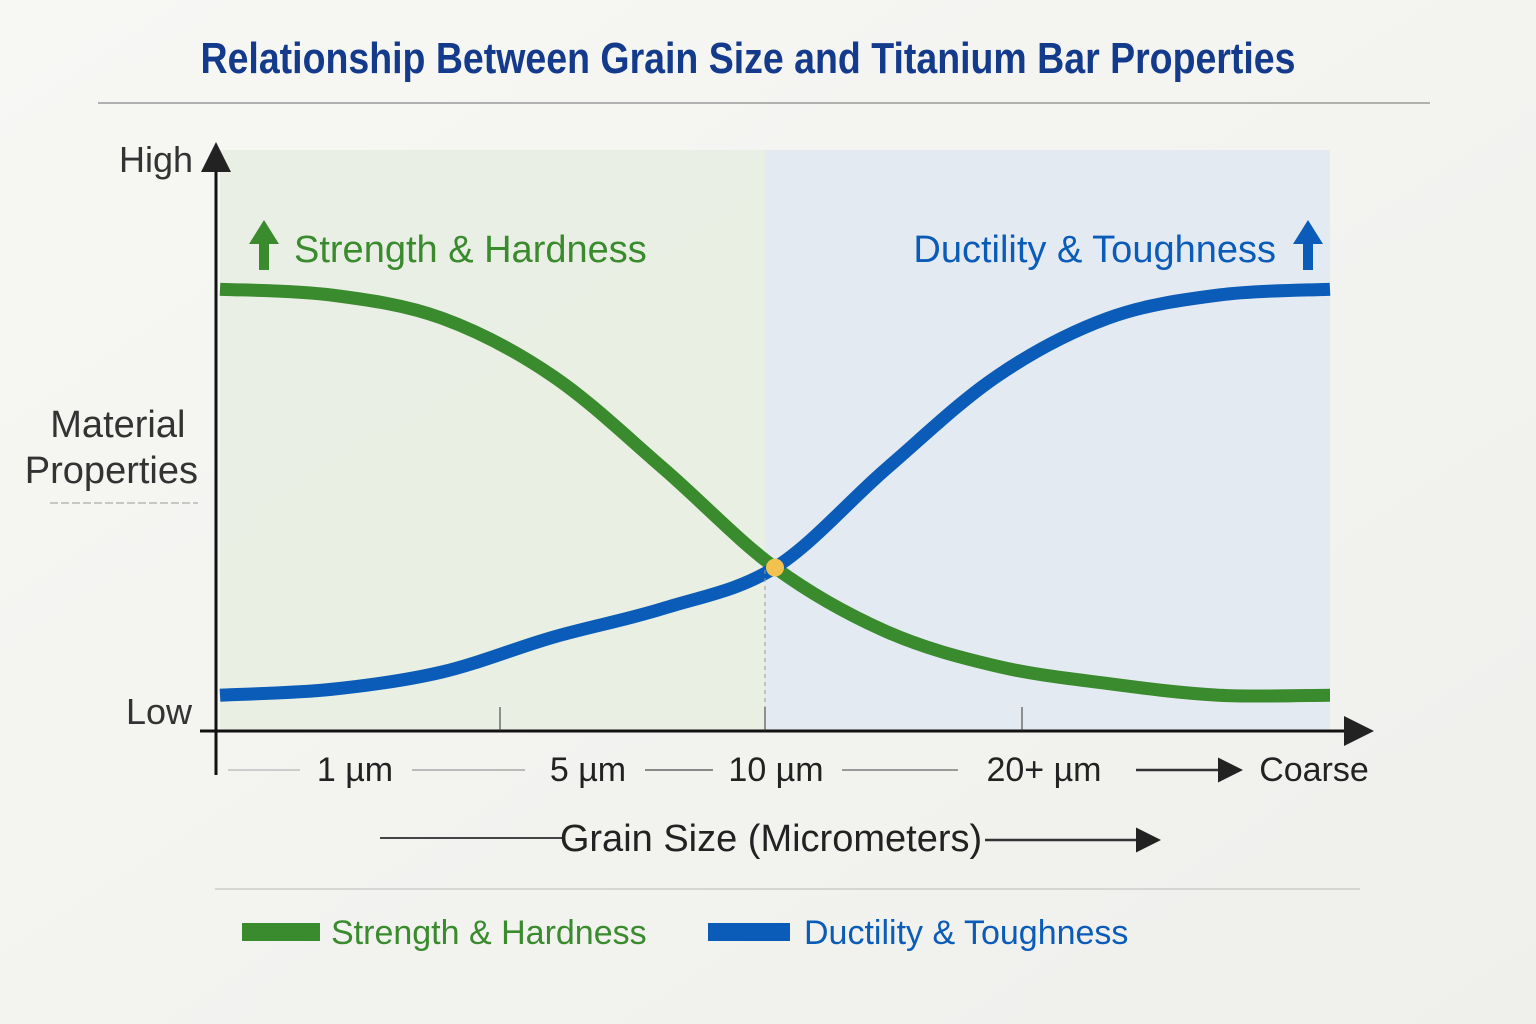 This screenshot has height=1024, width=1536. Describe the element at coordinates (355, 770) in the screenshot. I see `x-tick-label: 1 µm` at that location.